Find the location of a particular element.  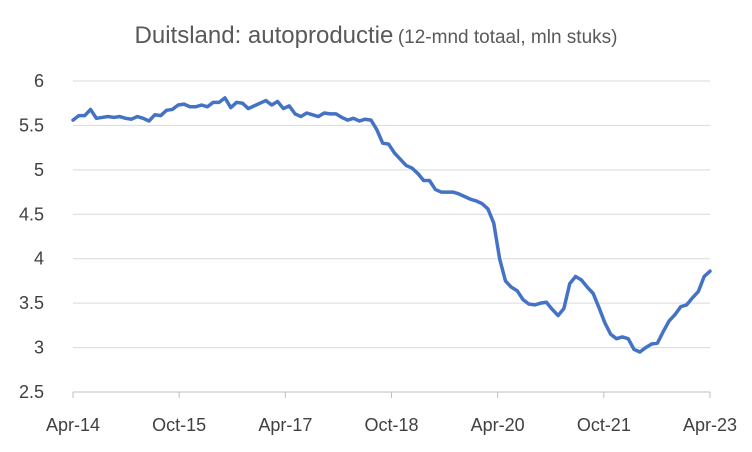

x-tick-label-1: Oct-15 is located at coordinates (179, 425).